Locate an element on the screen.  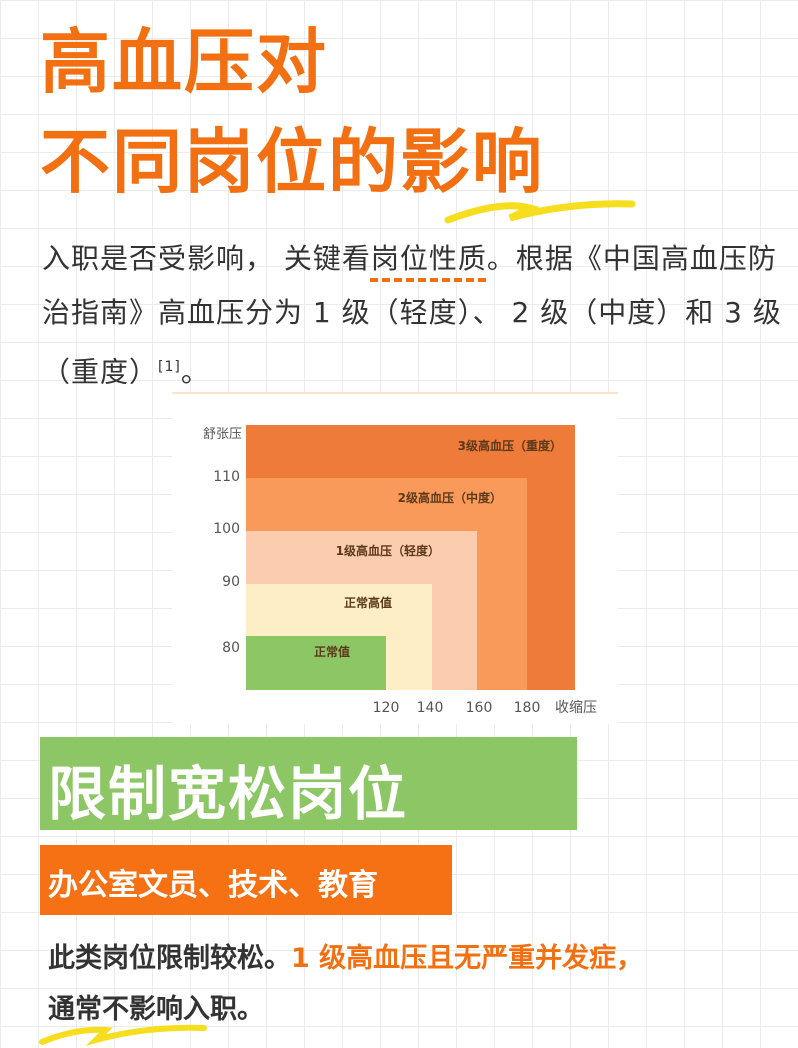
jobs-banner: 办公室文员、技术、教育 is located at coordinates (246, 880).